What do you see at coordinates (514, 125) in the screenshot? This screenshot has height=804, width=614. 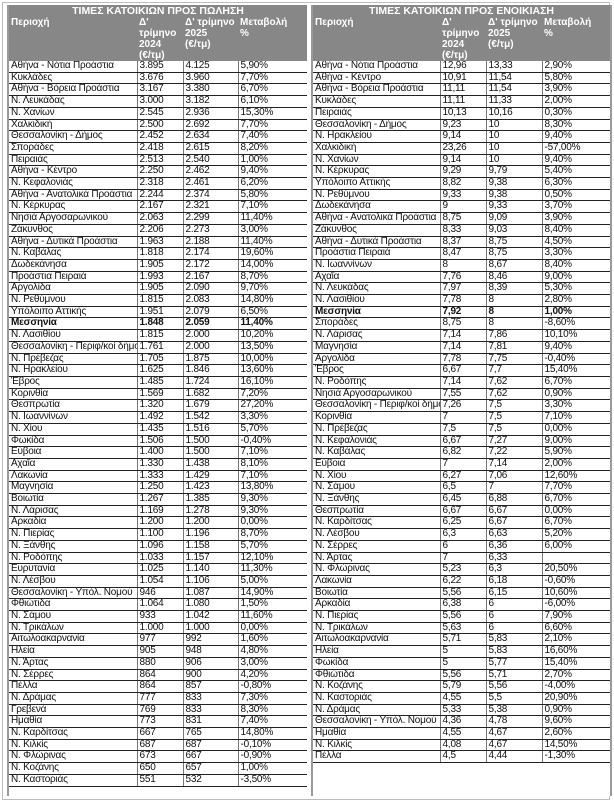 I see `q4-2025-cell: 10` at bounding box center [514, 125].